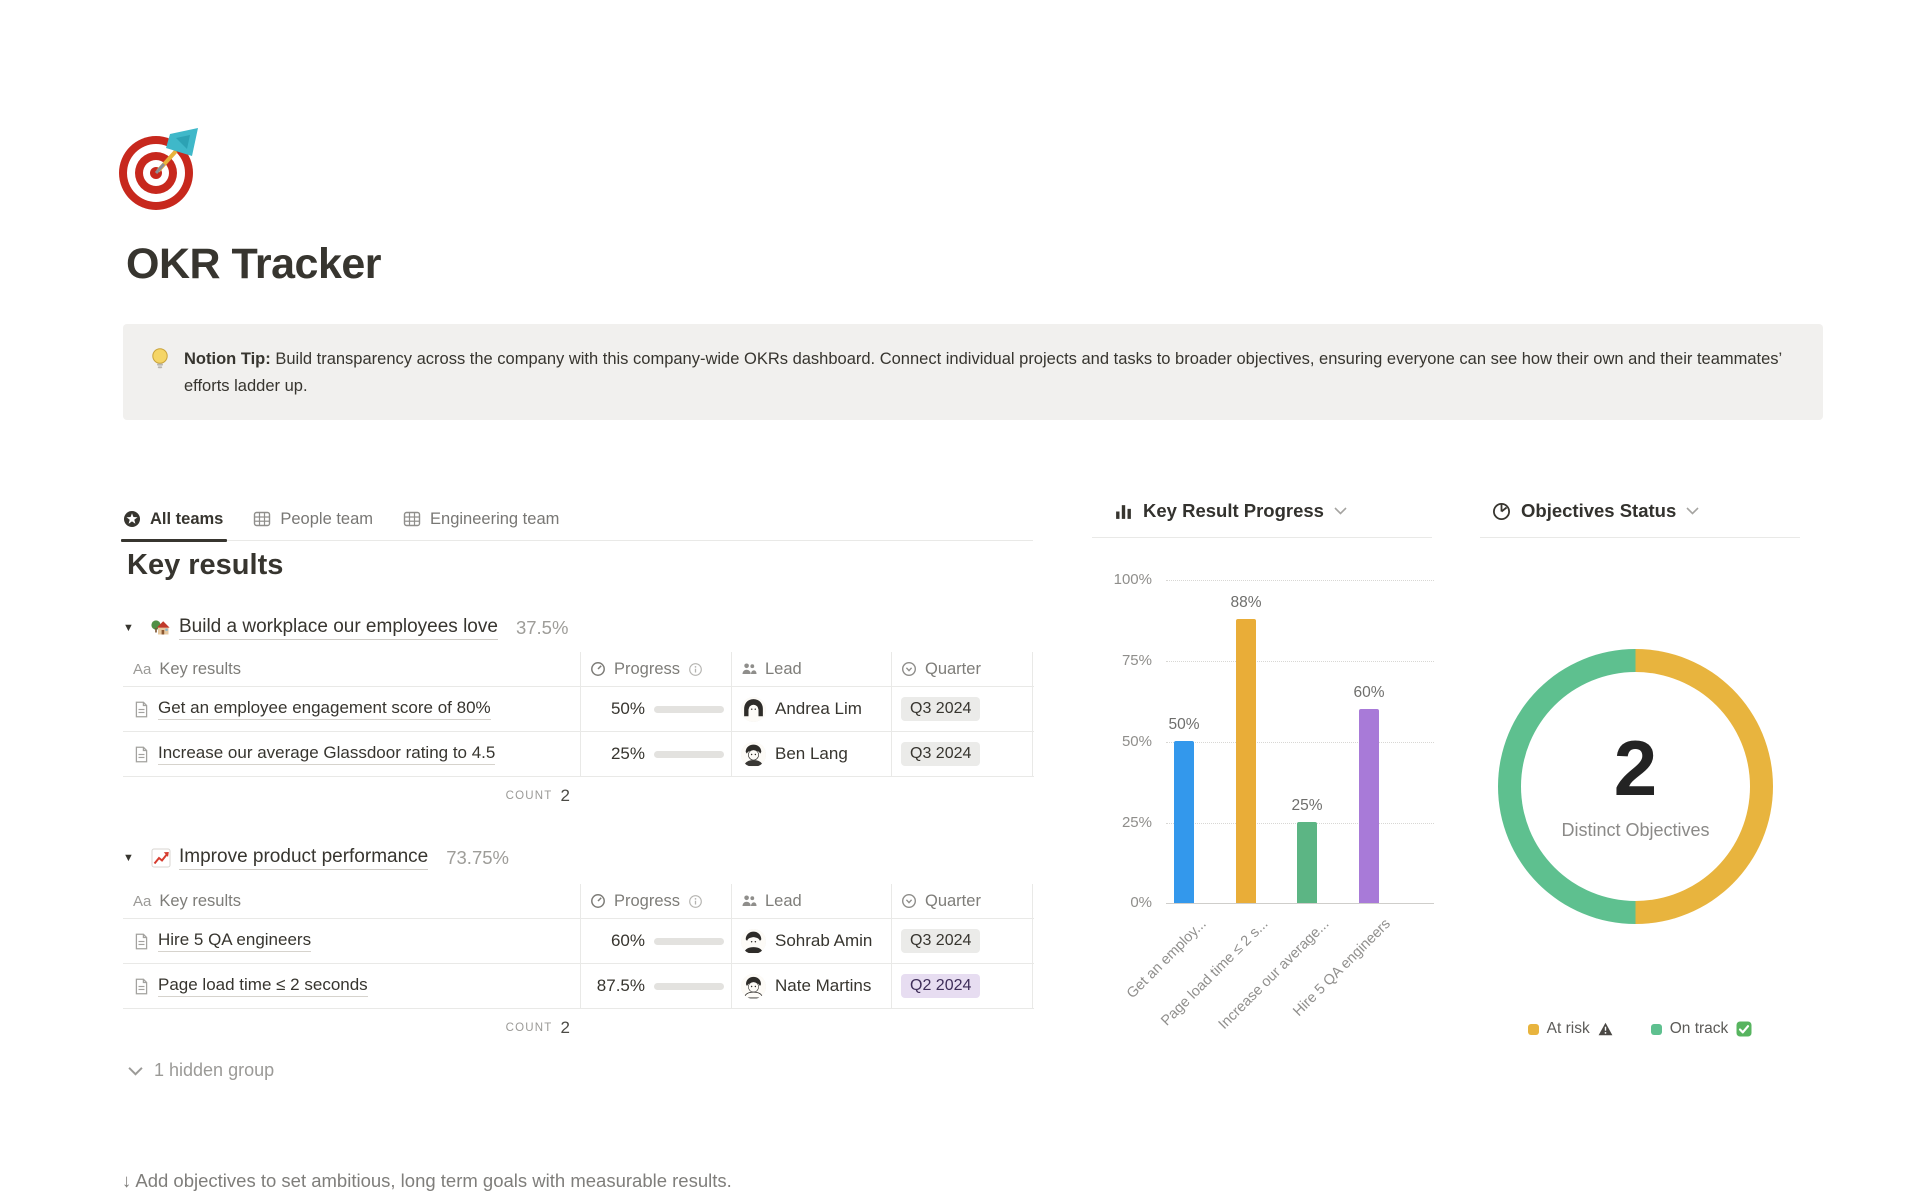 This screenshot has width=1920, height=1199. I want to click on donut-ring, so click(1635, 786).